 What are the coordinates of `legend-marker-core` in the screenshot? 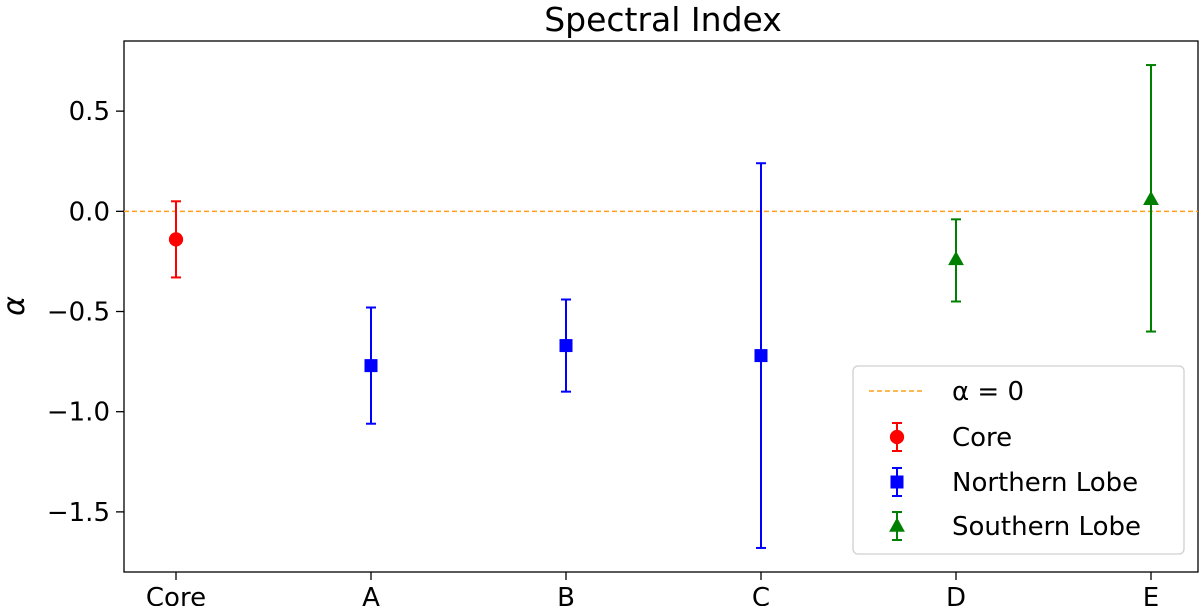 It's located at (897, 437).